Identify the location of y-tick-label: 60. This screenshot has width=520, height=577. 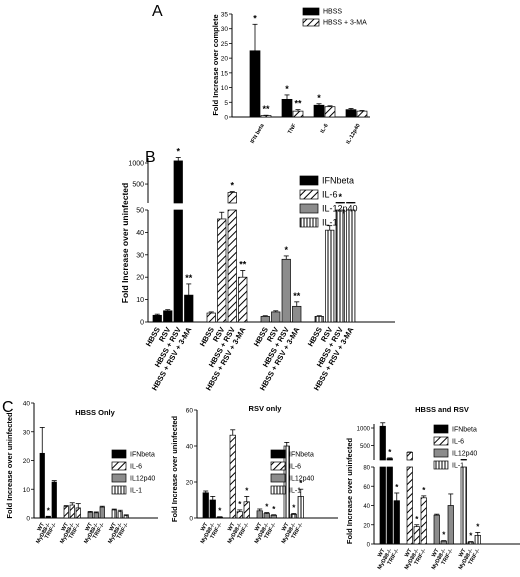
(190, 411).